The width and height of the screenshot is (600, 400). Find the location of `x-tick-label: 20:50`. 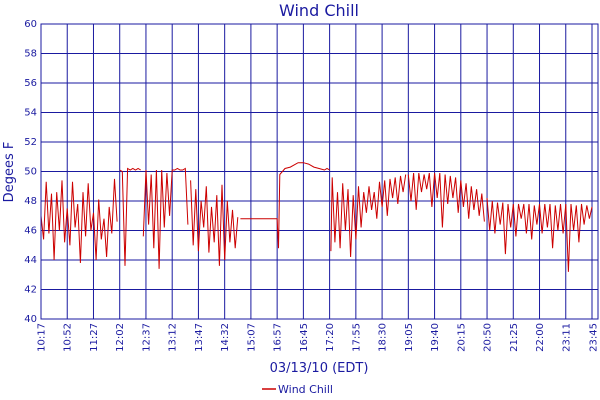

x-tick-label: 20:50 is located at coordinates (488, 337).